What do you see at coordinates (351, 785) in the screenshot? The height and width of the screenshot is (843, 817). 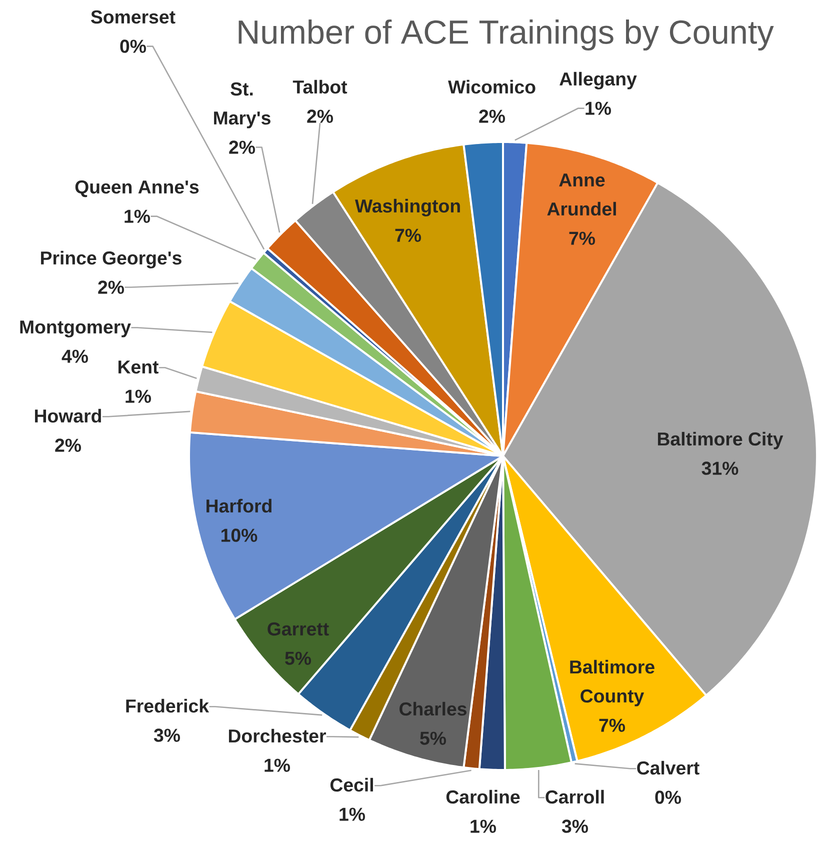 I see `slice-label: Cecil` at bounding box center [351, 785].